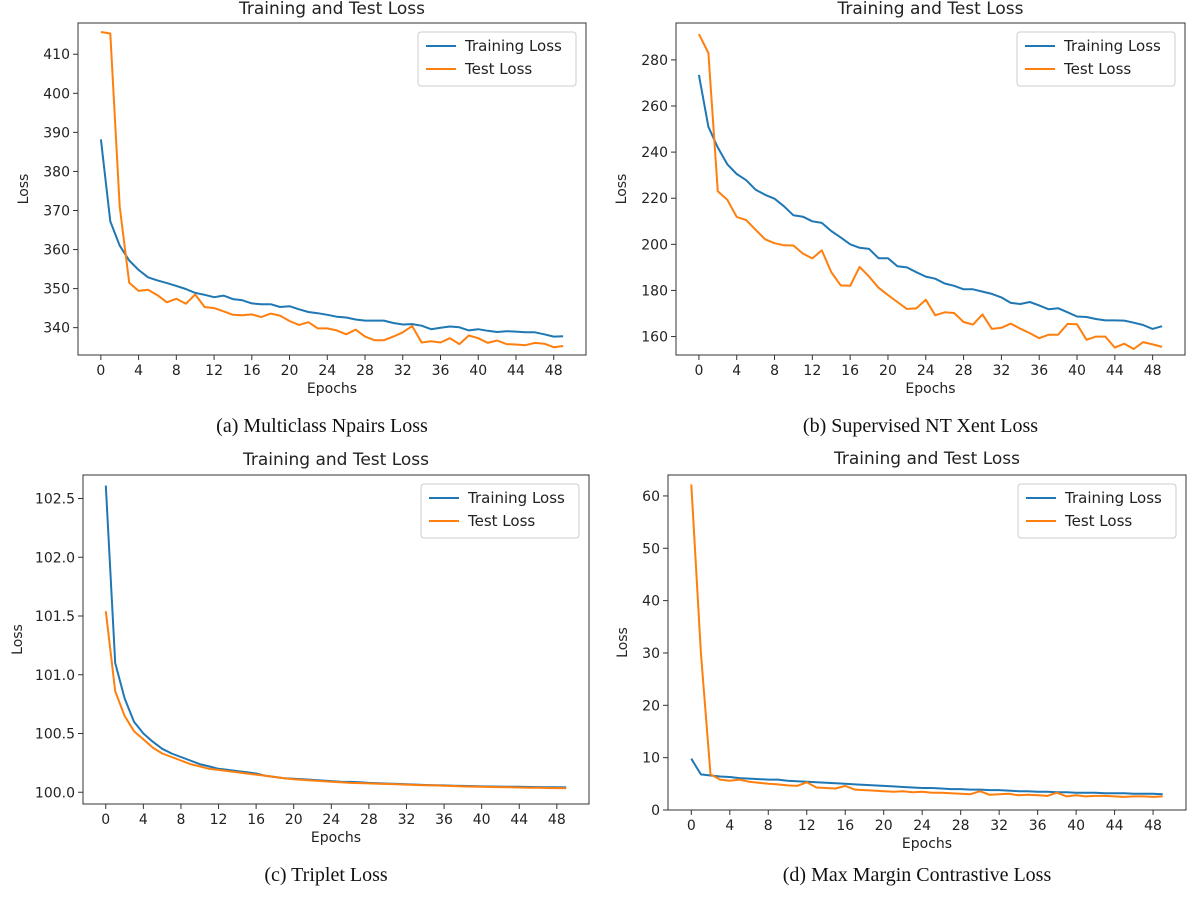 Image resolution: width=1200 pixels, height=900 pixels. What do you see at coordinates (654, 199) in the screenshot?
I see `y-tick-label: 220` at bounding box center [654, 199].